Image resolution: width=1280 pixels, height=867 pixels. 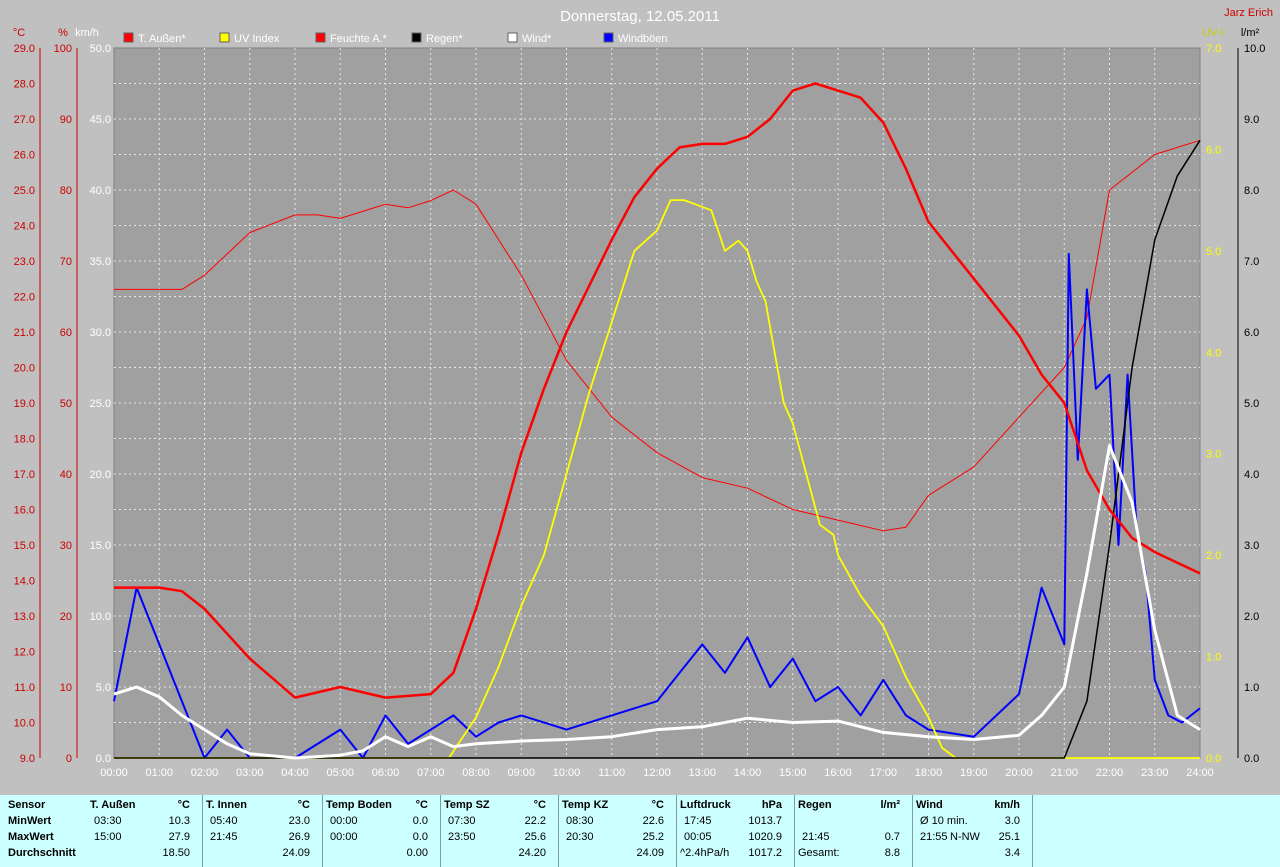 What do you see at coordinates (1213, 556) in the screenshot?
I see `uv-tick-label: 2.0` at bounding box center [1213, 556].